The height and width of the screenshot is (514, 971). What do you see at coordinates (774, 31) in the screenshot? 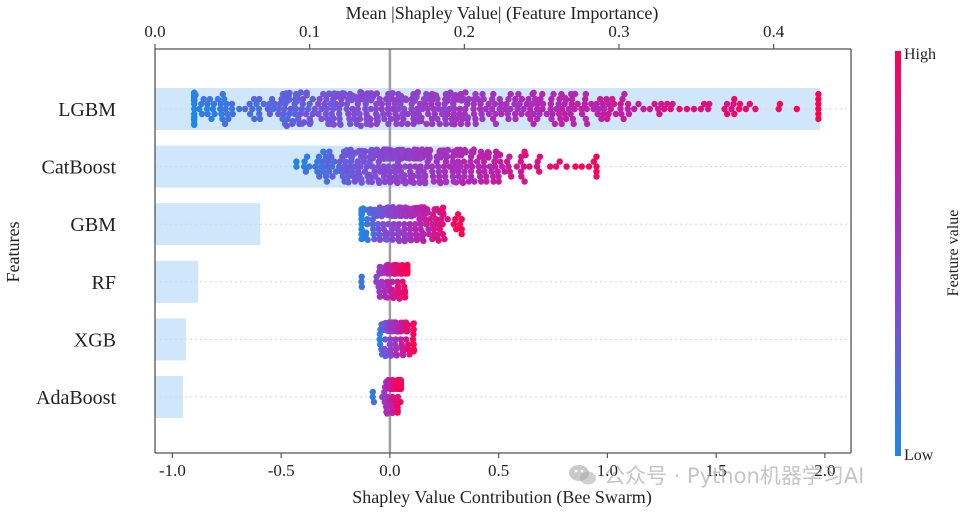
I see `top-tick-label: 0.4` at bounding box center [774, 31].